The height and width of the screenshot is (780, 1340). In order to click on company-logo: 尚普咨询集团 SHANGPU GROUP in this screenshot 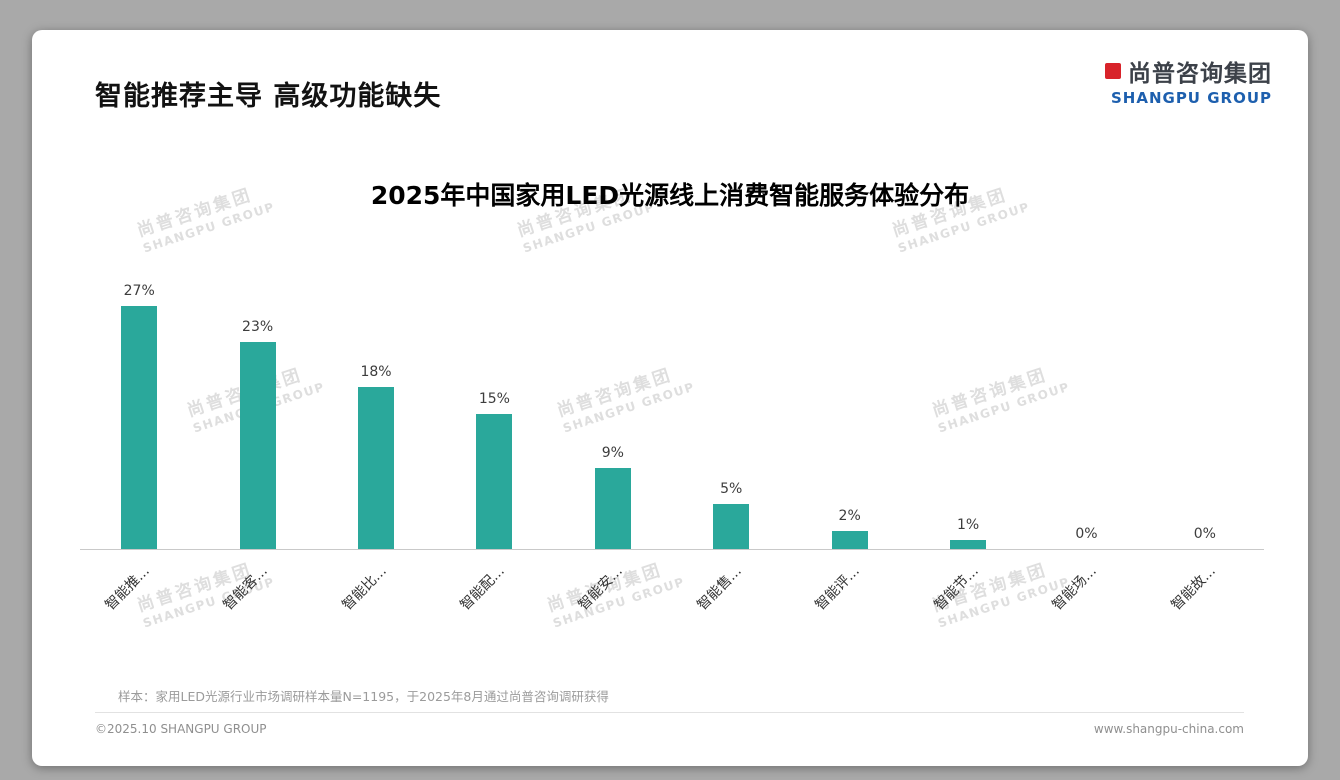, I will do `click(1188, 80)`.